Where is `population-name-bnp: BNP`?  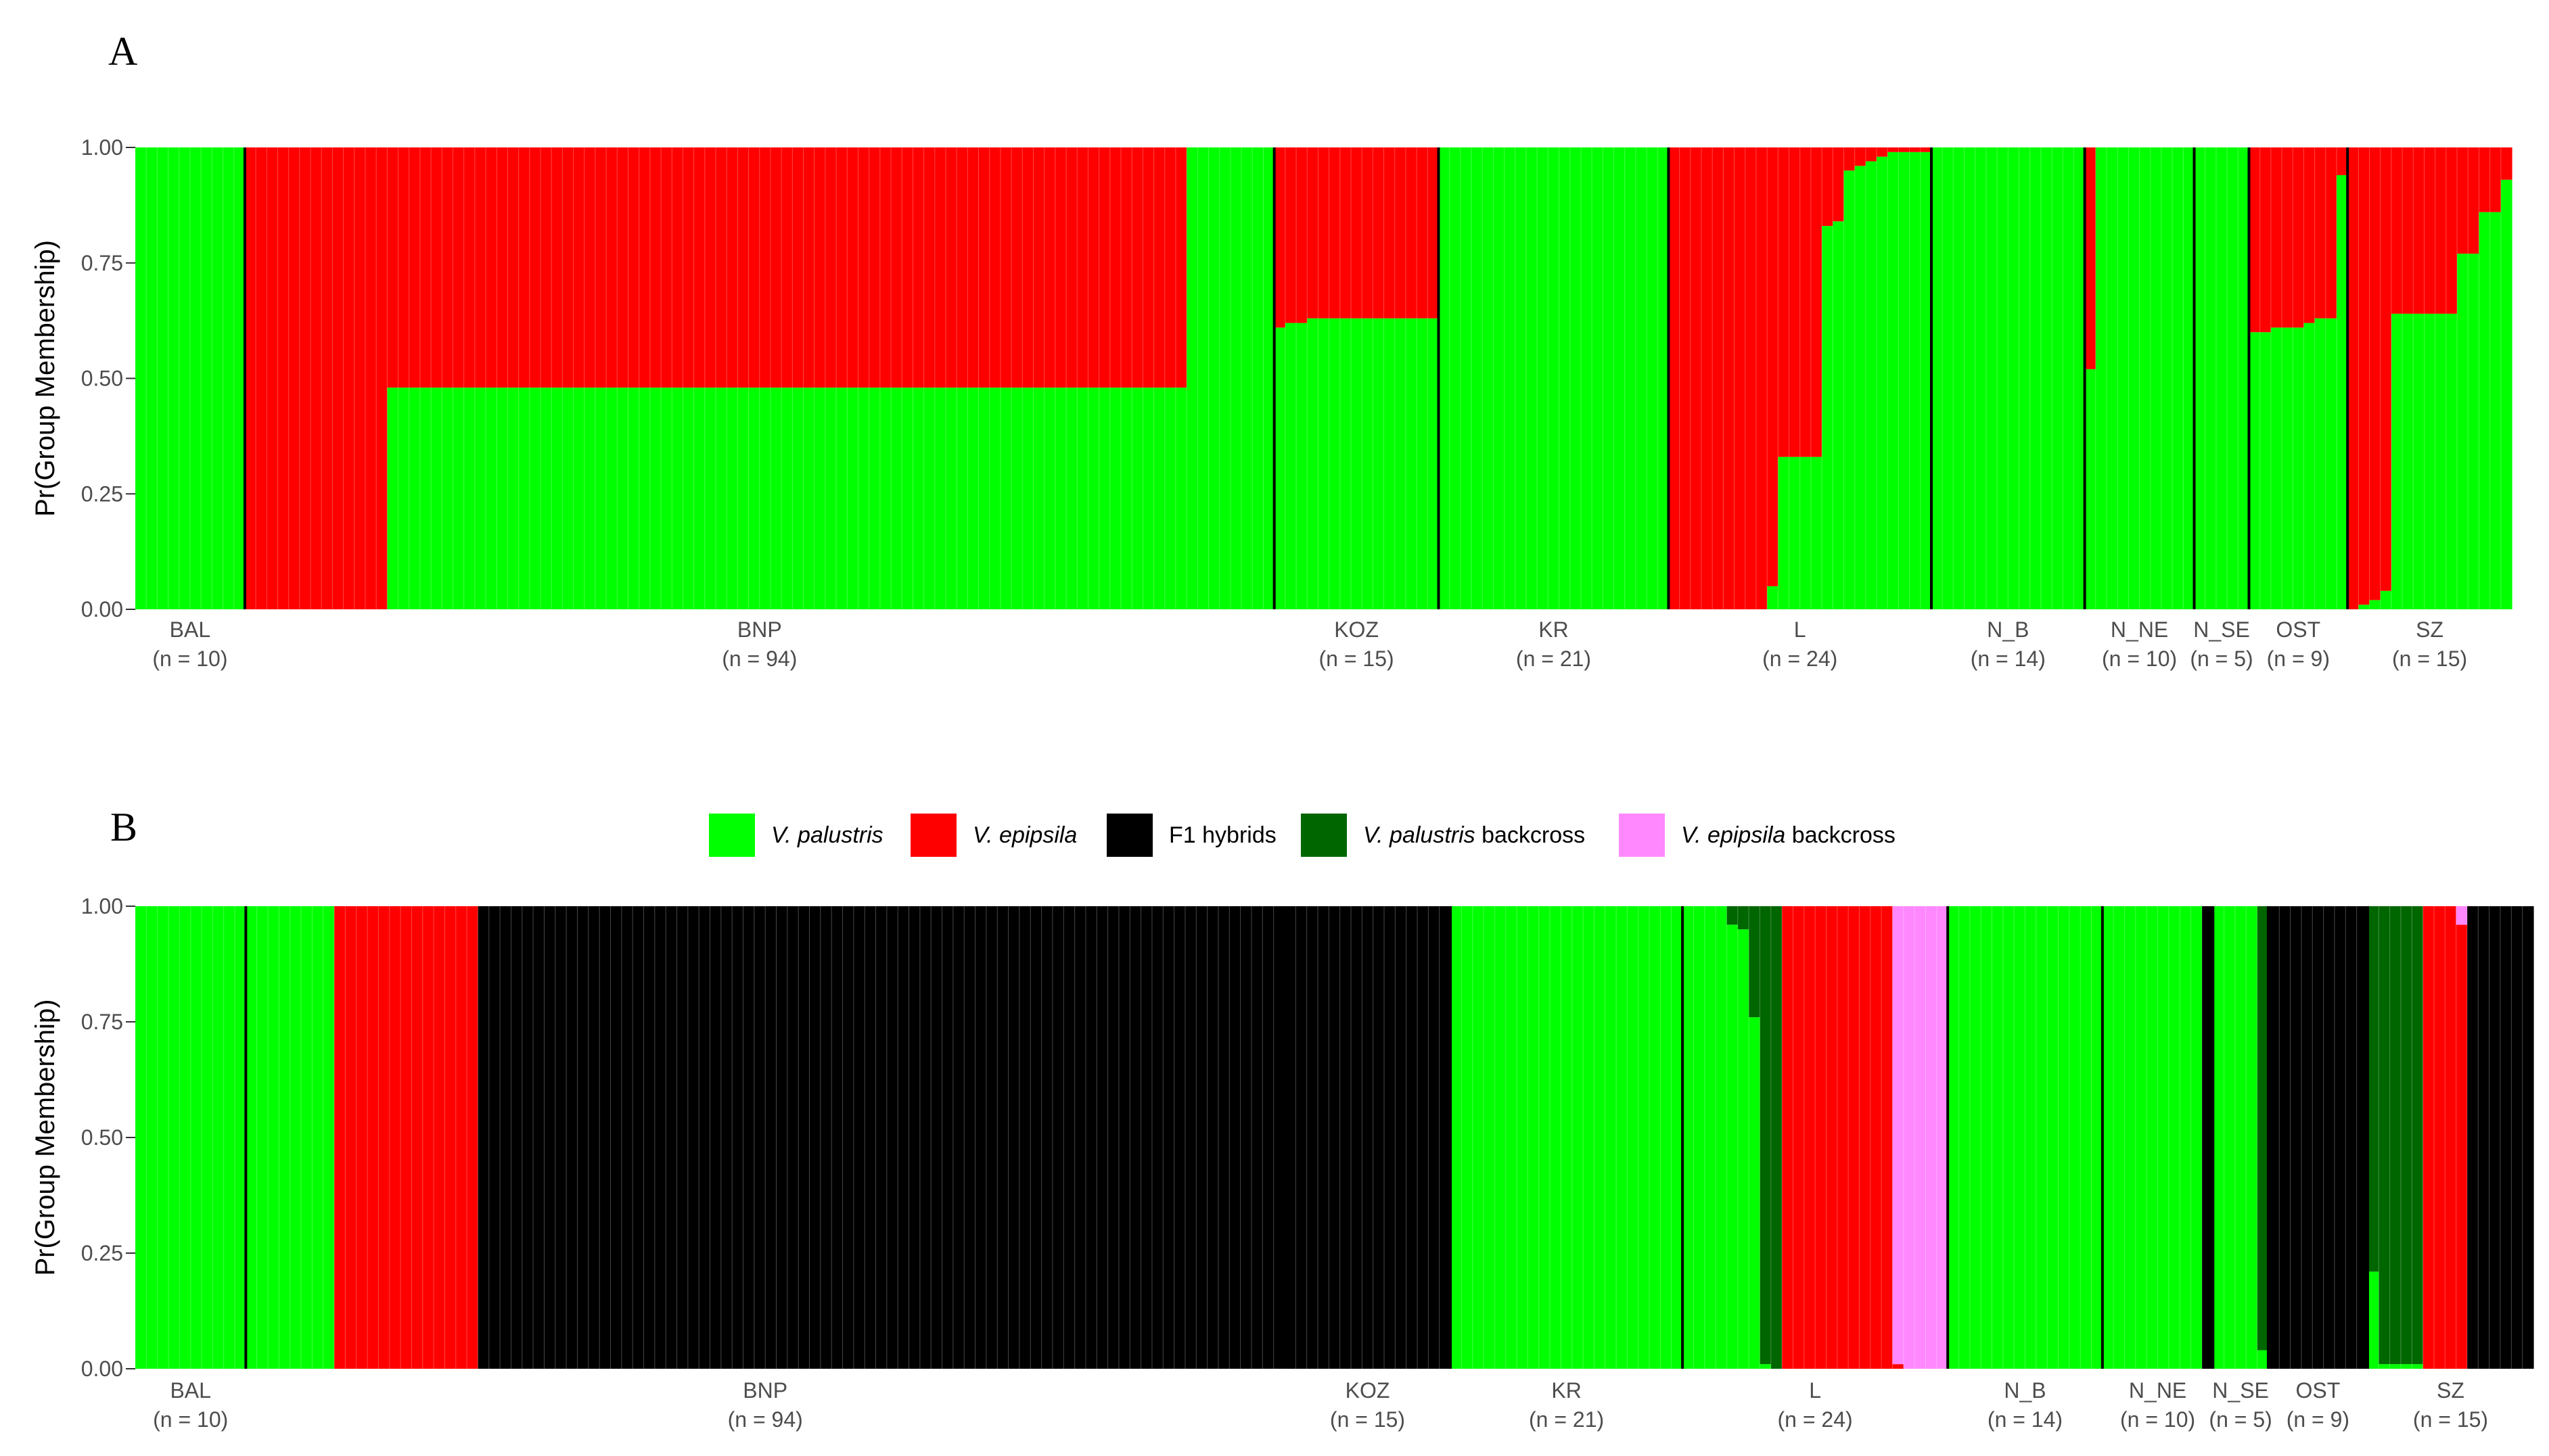
population-name-bnp: BNP is located at coordinates (759, 630).